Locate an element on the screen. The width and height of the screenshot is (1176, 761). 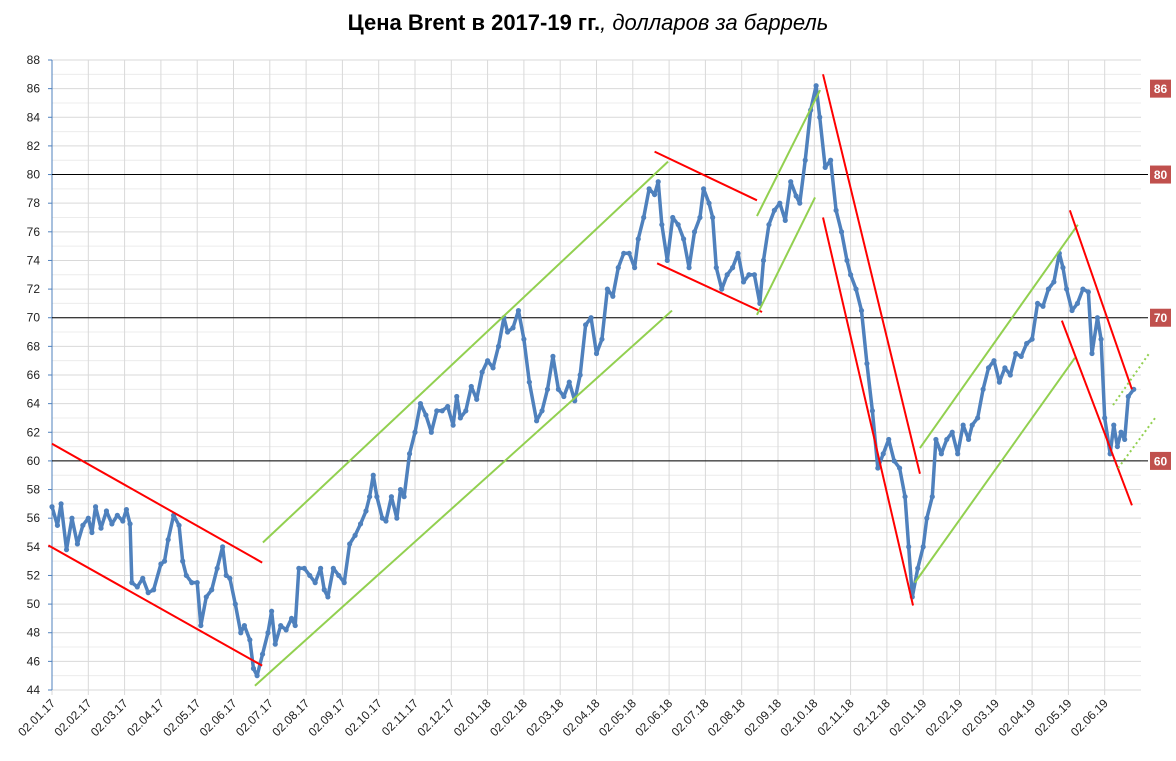
x-tick-label: 02.09.17 is located at coordinates (327, 717).